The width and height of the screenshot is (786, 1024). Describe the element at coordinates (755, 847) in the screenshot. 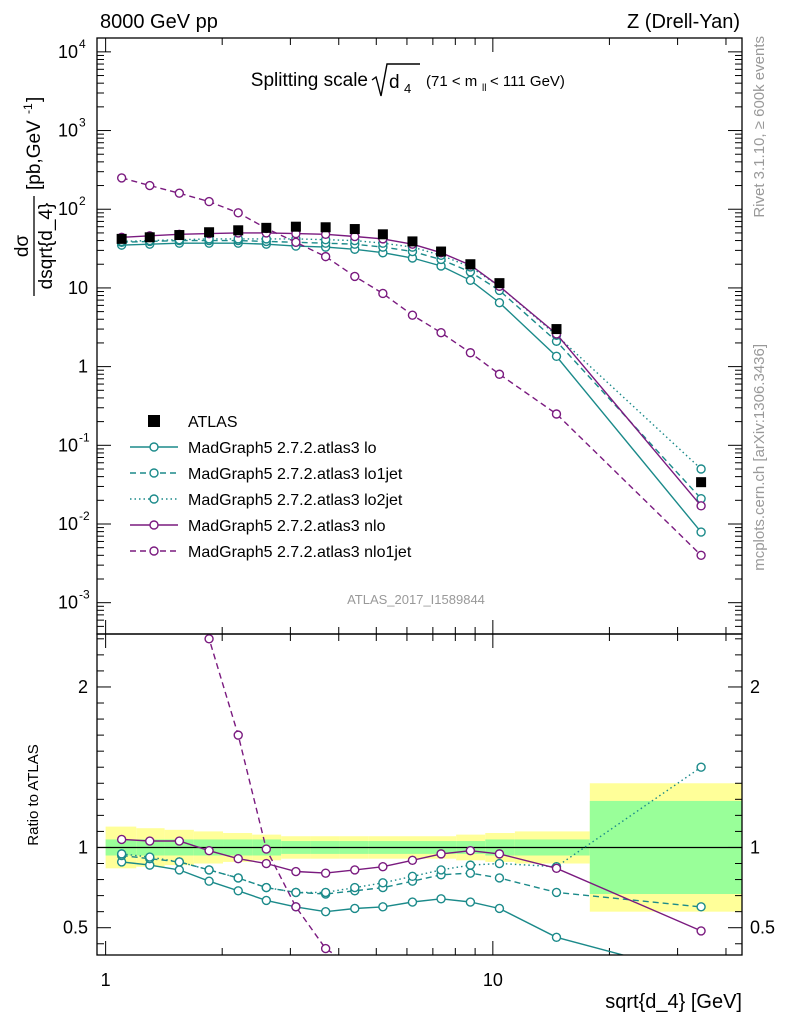

I see `ratio-y-tick-label-right: 1` at that location.